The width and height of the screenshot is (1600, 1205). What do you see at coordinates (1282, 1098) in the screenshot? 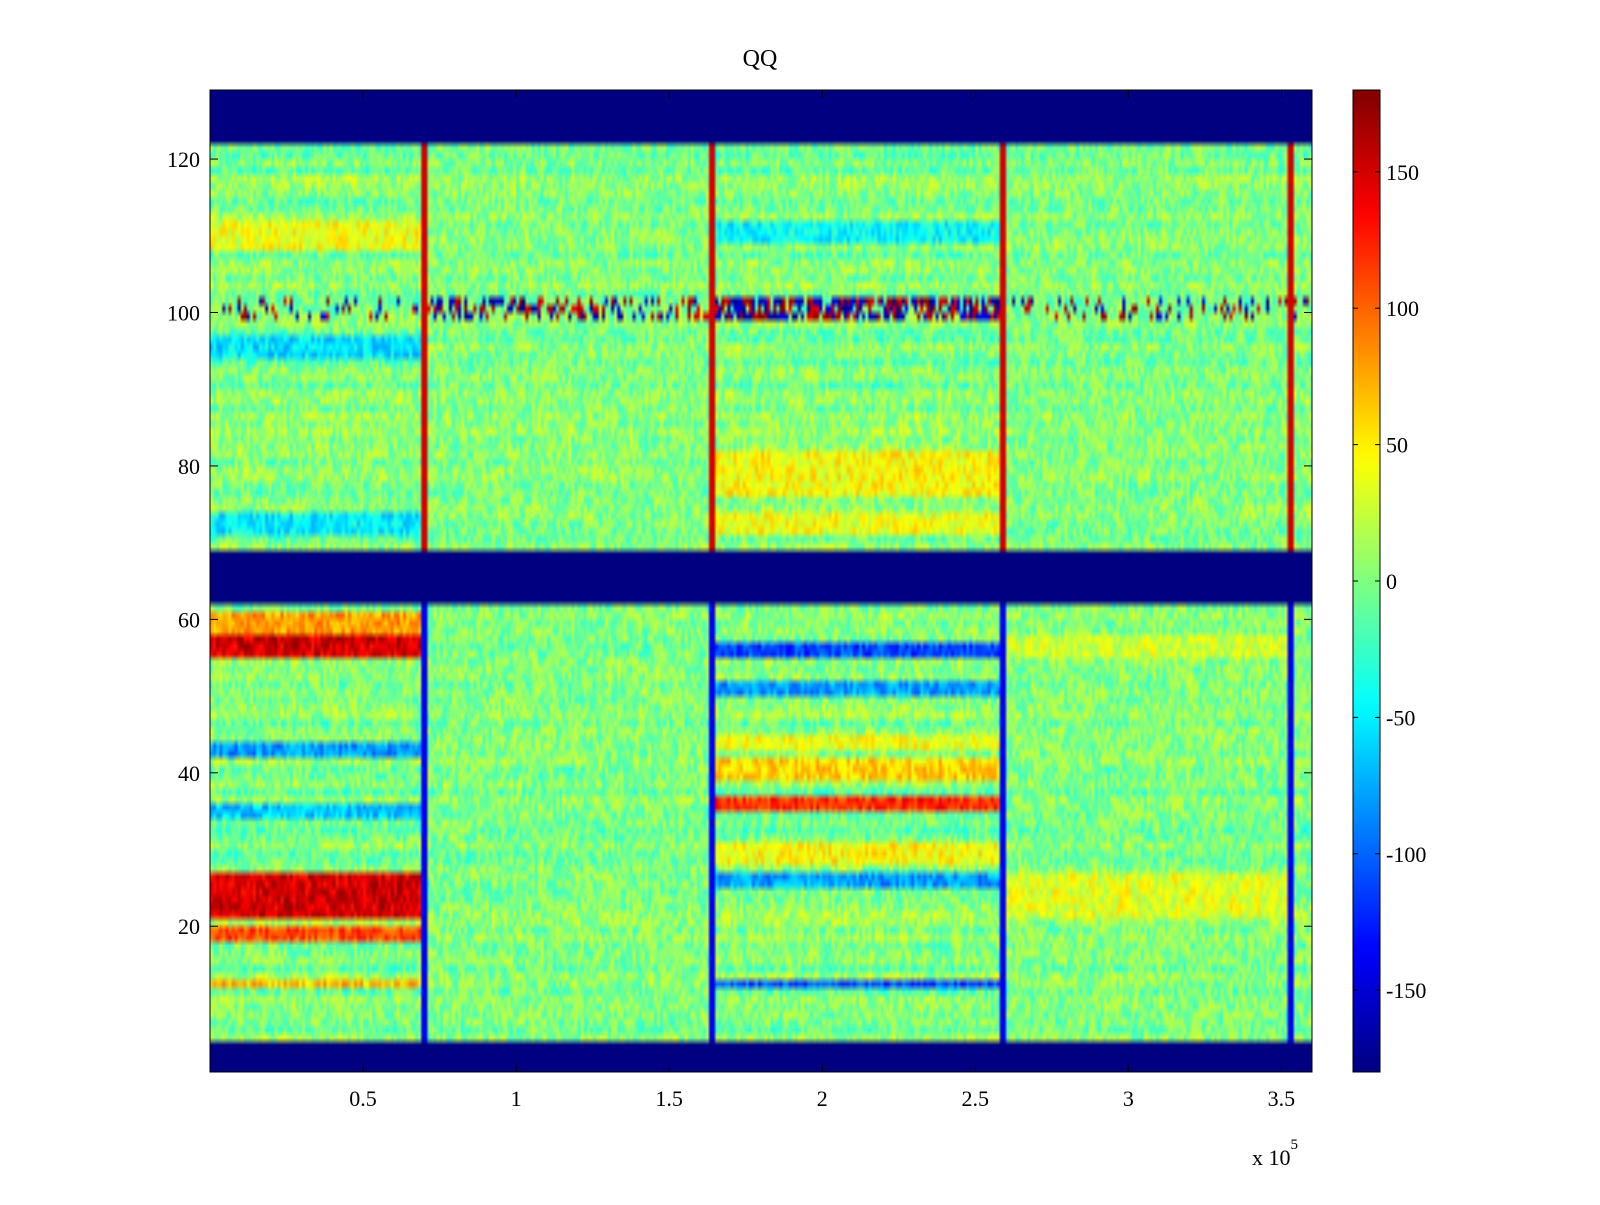
I see `x-tick-label: 3.5` at bounding box center [1282, 1098].